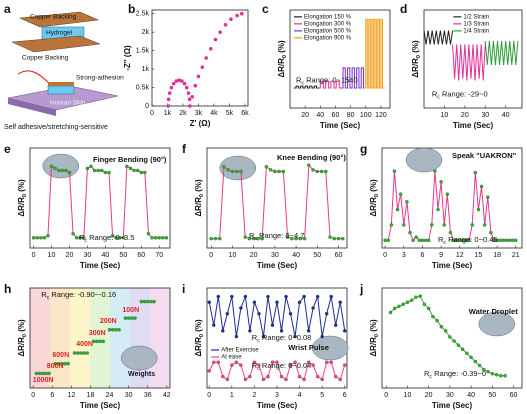 The width and height of the screenshot is (527, 414). I want to click on text-part: (%), so click(415, 47).